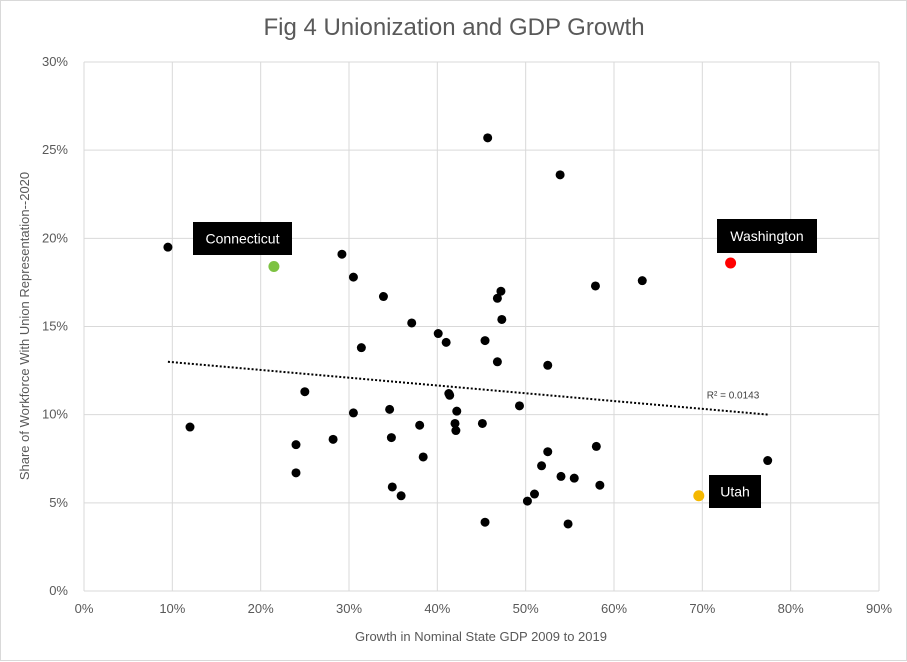 The height and width of the screenshot is (662, 907). I want to click on trendline, so click(468, 388).